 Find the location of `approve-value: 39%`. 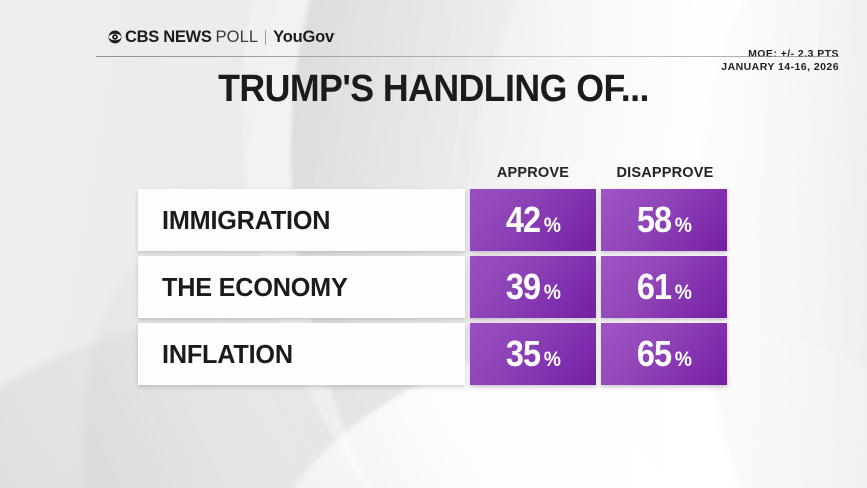

approve-value: 39% is located at coordinates (533, 287).